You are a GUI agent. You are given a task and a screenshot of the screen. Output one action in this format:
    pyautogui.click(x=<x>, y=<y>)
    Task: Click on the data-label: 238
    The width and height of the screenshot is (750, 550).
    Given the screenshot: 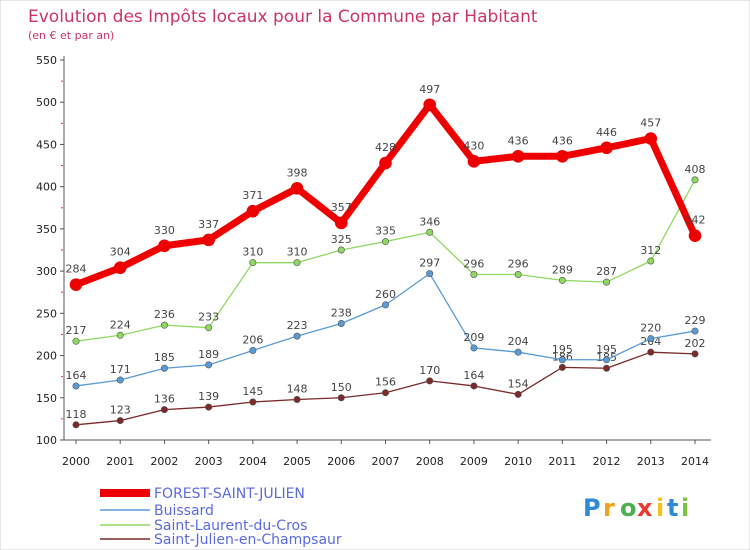 What is the action you would take?
    pyautogui.click(x=341, y=312)
    